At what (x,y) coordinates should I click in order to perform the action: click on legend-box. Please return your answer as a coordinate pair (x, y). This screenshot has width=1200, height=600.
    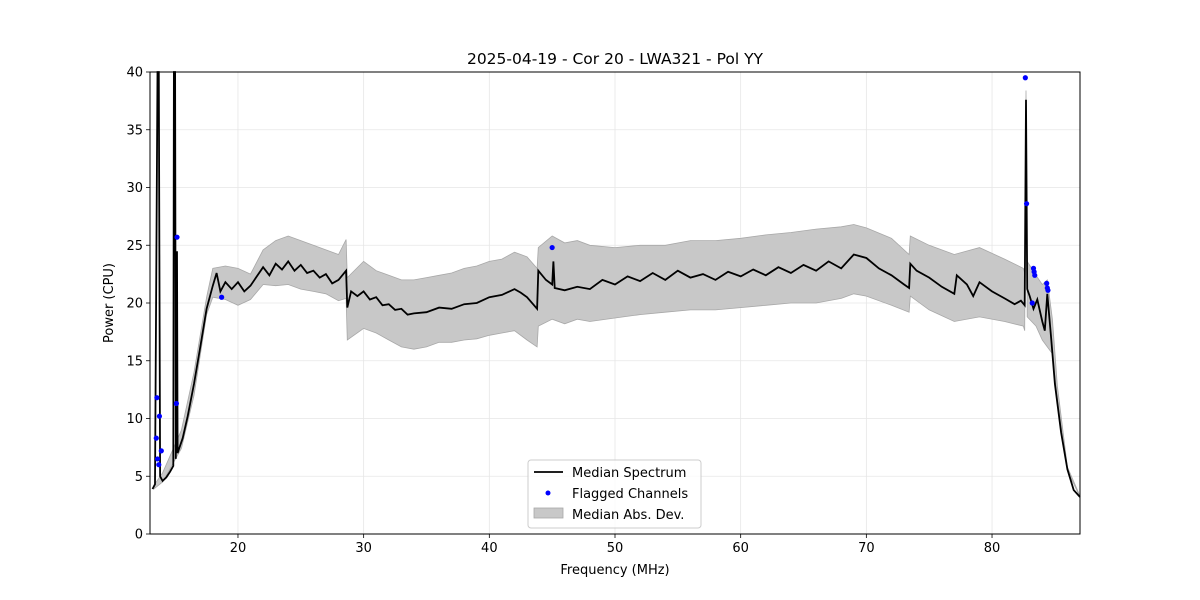
    Looking at the image, I should click on (614, 494).